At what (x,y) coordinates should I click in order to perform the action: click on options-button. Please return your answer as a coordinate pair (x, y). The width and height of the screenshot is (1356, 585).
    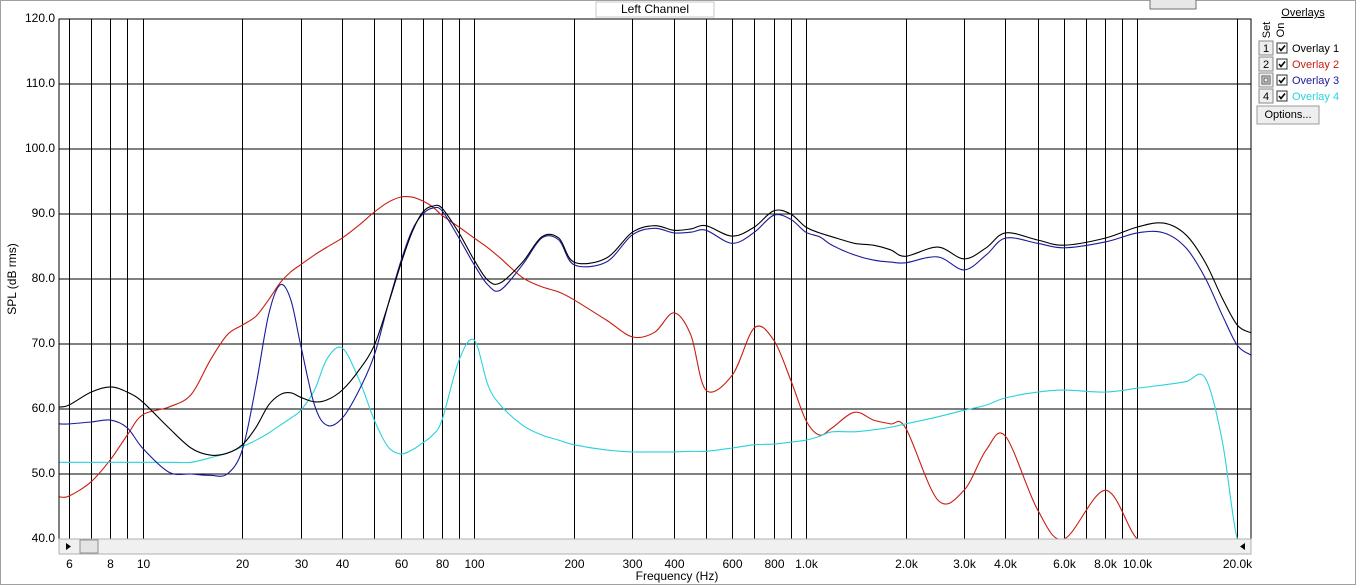
    Looking at the image, I should click on (1288, 115).